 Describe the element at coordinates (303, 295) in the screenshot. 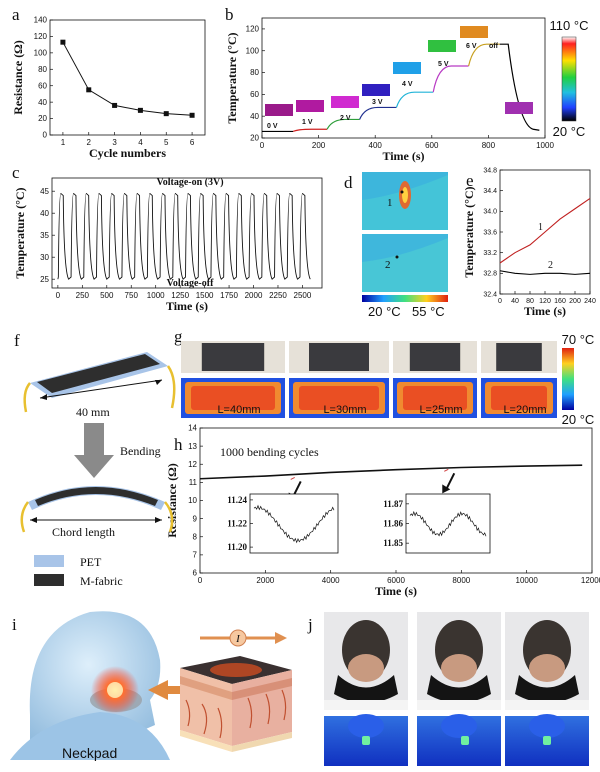

I see `chart-c-xtick-label: 2500` at that location.